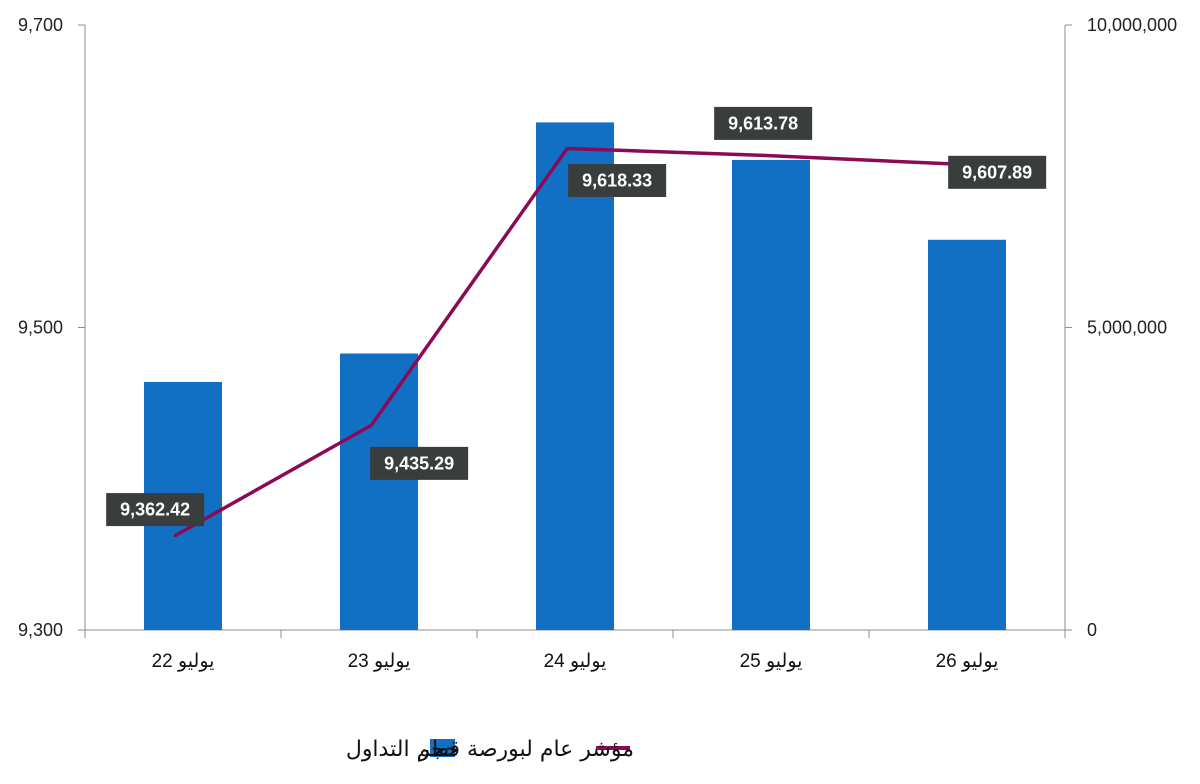  What do you see at coordinates (40, 630) in the screenshot?
I see `left-axis-tick-label: 9,300` at bounding box center [40, 630].